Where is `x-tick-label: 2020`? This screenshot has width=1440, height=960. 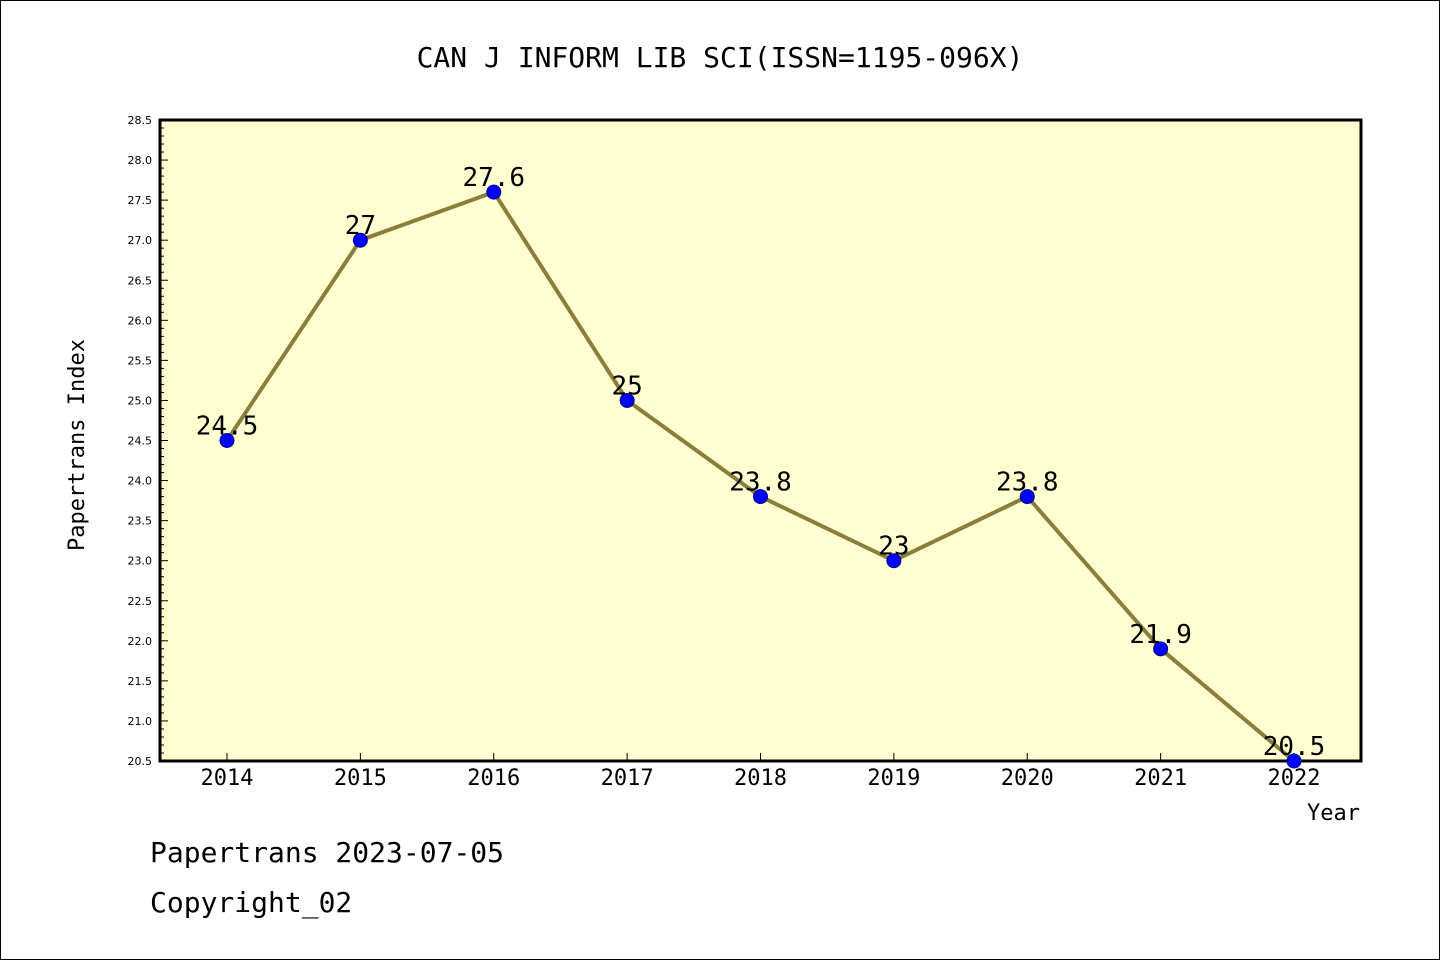 x-tick-label: 2020 is located at coordinates (1027, 778).